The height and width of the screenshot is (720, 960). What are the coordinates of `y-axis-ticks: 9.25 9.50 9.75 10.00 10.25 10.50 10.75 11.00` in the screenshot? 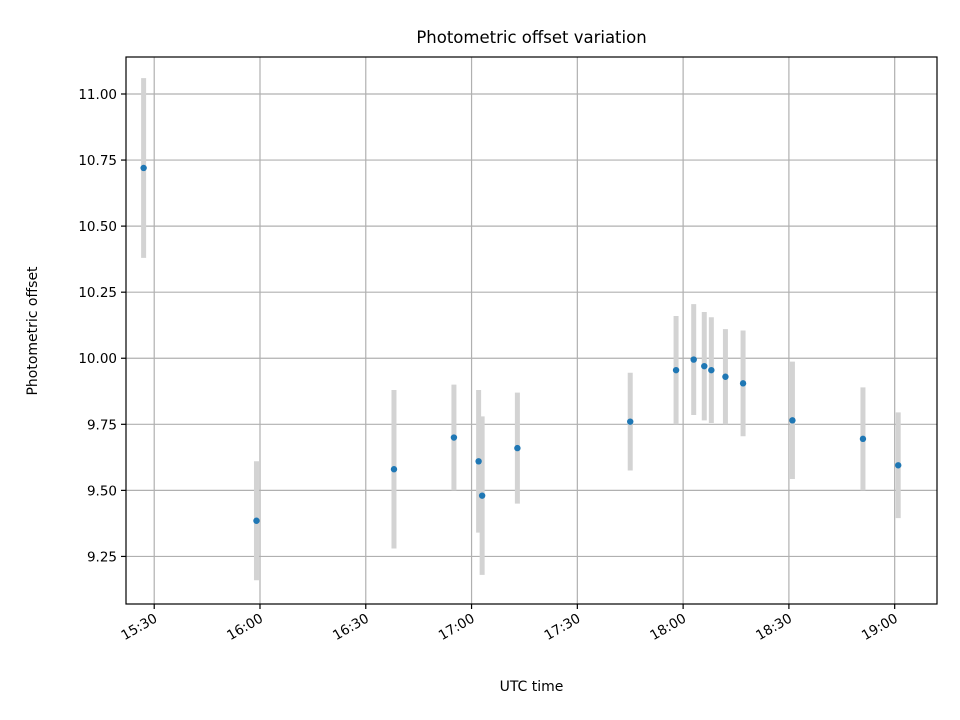 It's located at (102, 326).